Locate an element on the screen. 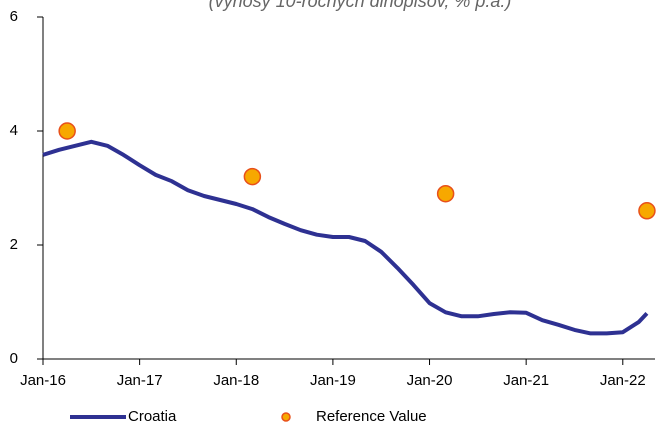 The width and height of the screenshot is (661, 430). x-tick-label: Jan-22 is located at coordinates (623, 380).